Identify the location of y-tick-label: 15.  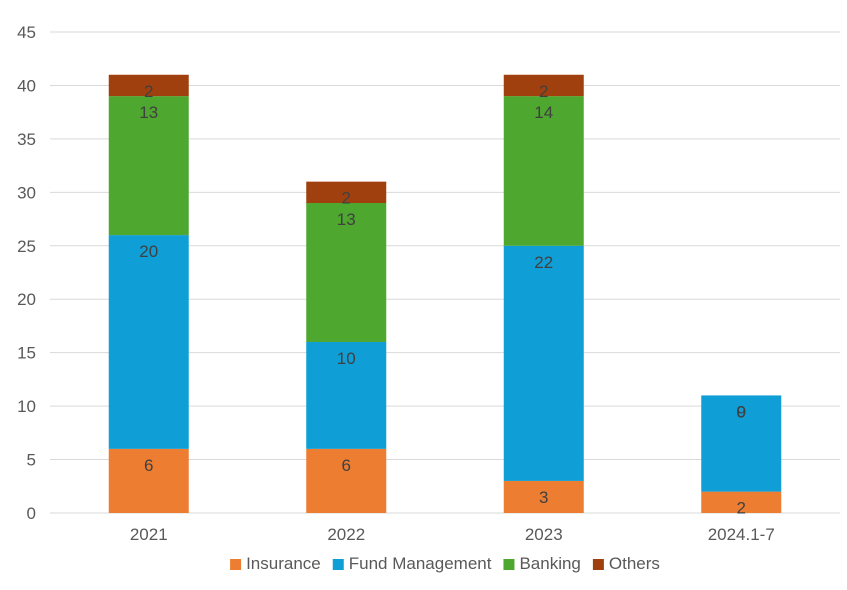
(26, 353).